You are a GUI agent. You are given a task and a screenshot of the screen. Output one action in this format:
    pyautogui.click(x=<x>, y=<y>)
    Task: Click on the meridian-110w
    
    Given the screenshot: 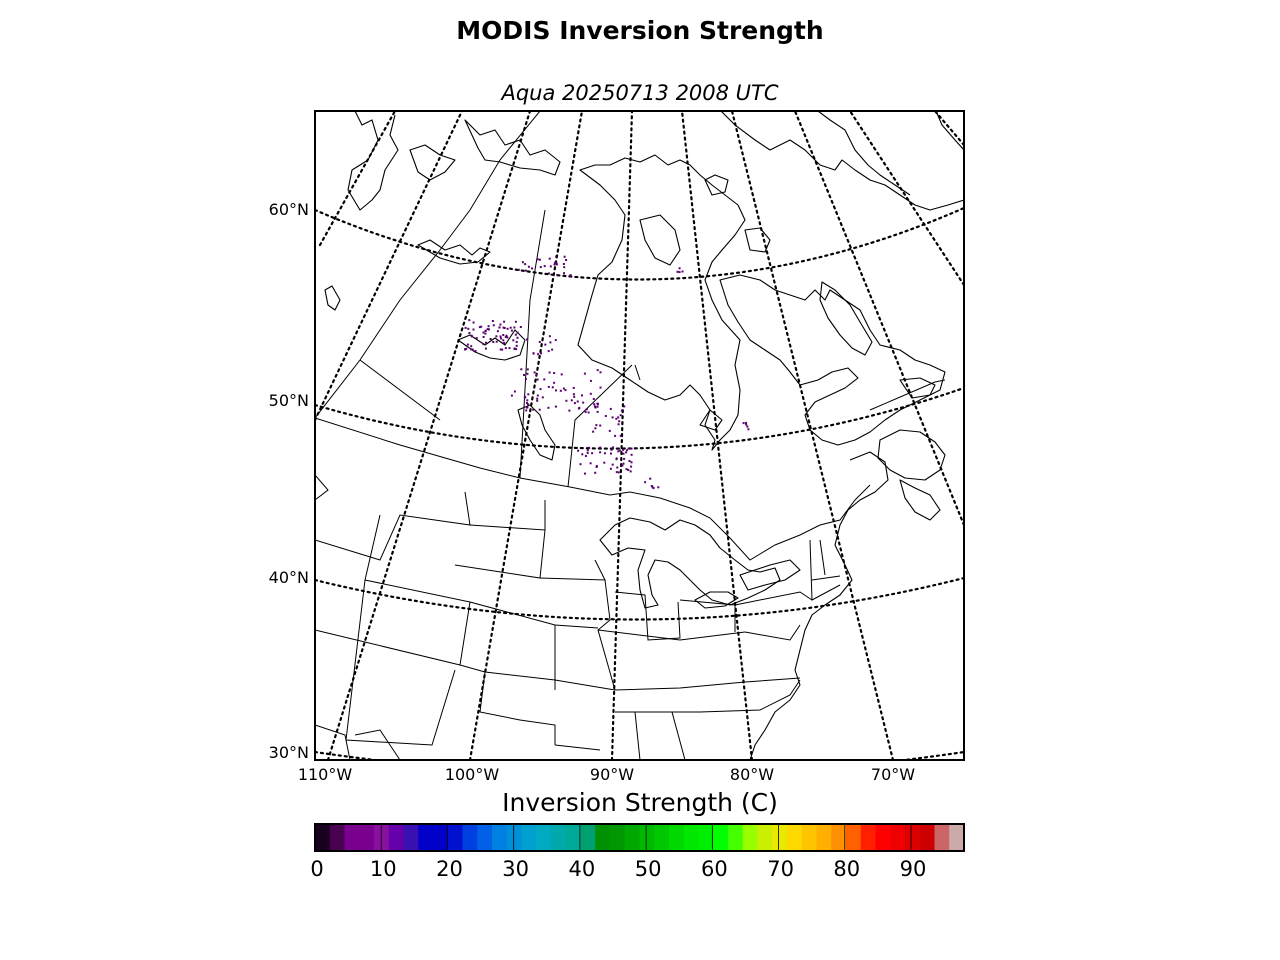 What is the action you would take?
    pyautogui.click(x=429, y=435)
    